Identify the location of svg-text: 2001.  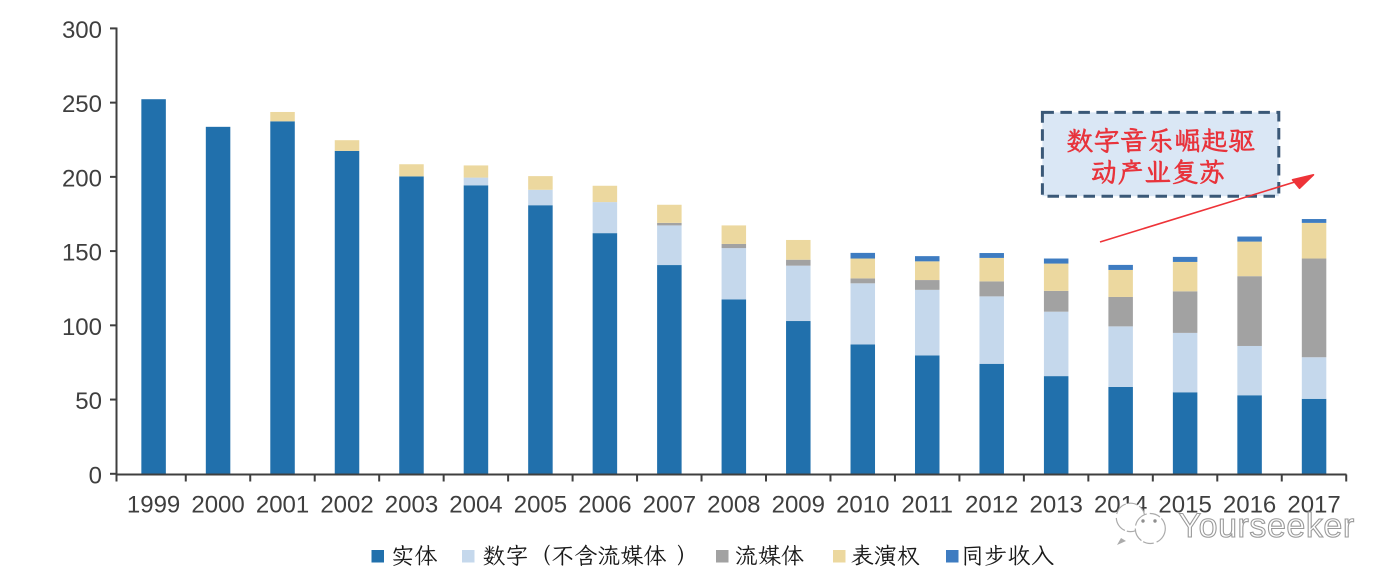
(282, 505).